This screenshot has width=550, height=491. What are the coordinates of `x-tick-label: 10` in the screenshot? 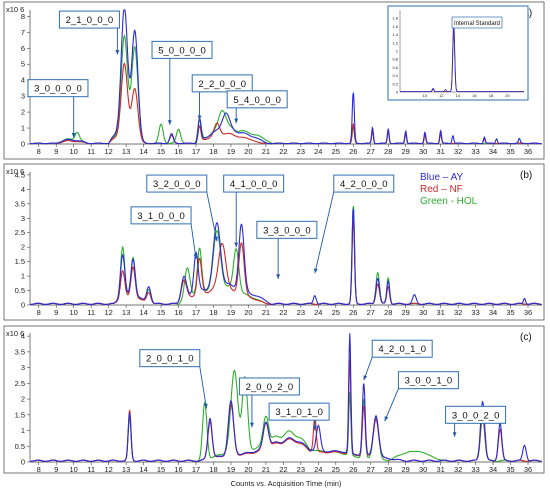 It's located at (74, 312).